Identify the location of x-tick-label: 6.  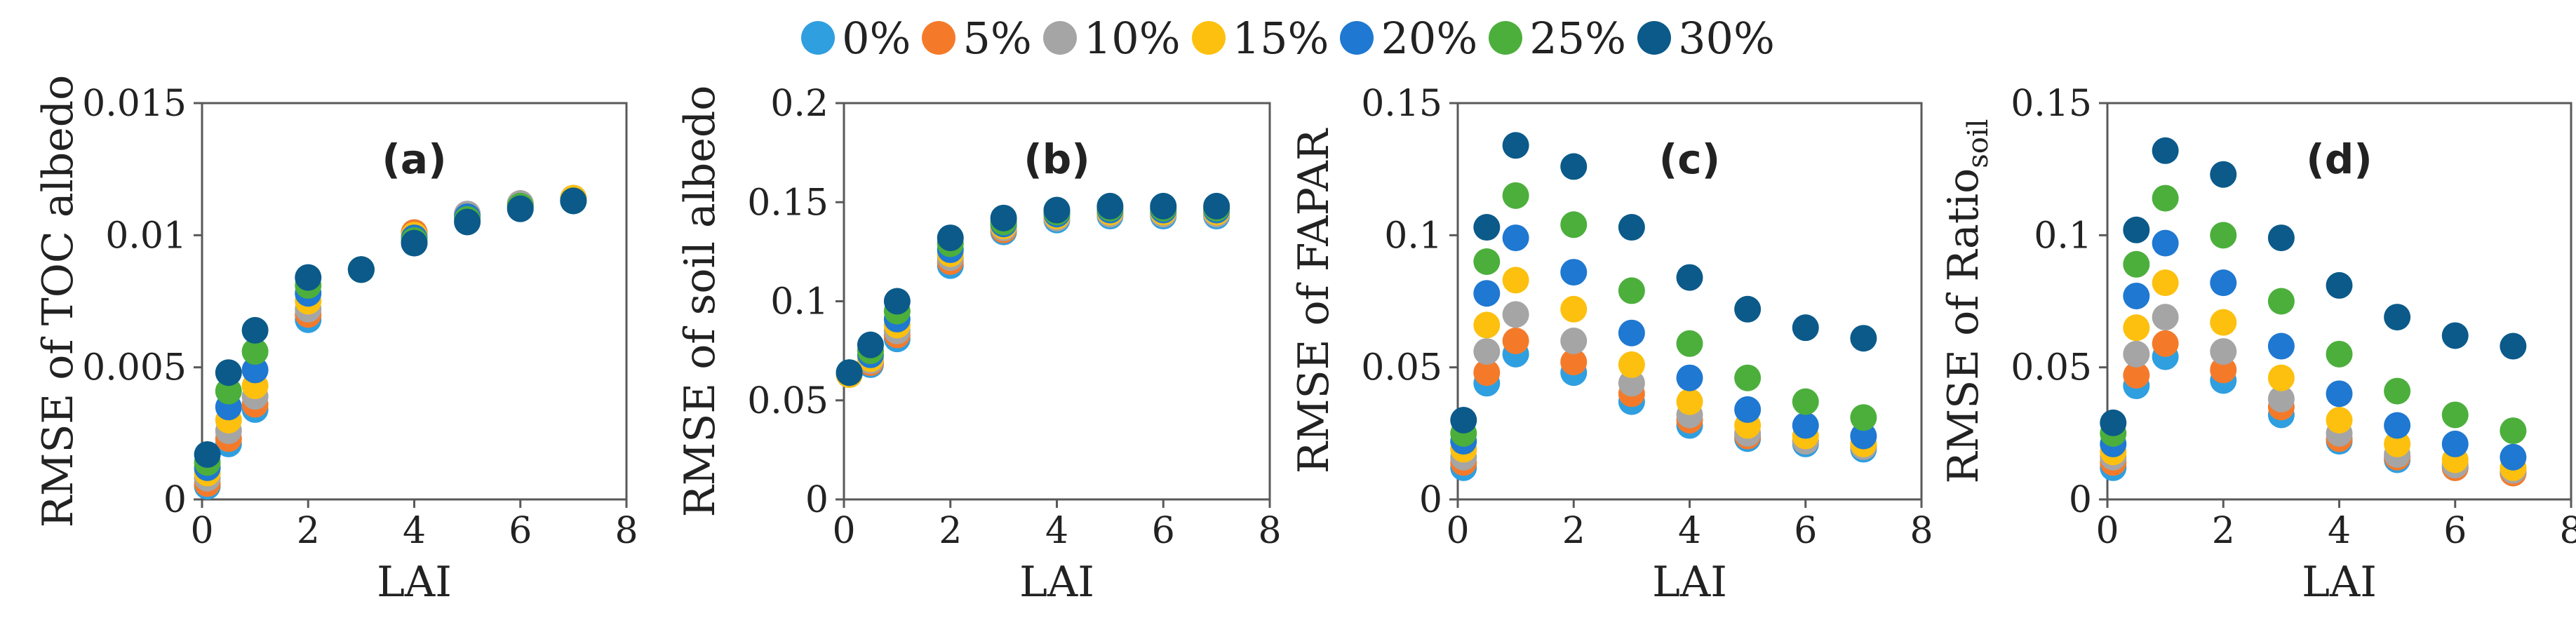
(1805, 531).